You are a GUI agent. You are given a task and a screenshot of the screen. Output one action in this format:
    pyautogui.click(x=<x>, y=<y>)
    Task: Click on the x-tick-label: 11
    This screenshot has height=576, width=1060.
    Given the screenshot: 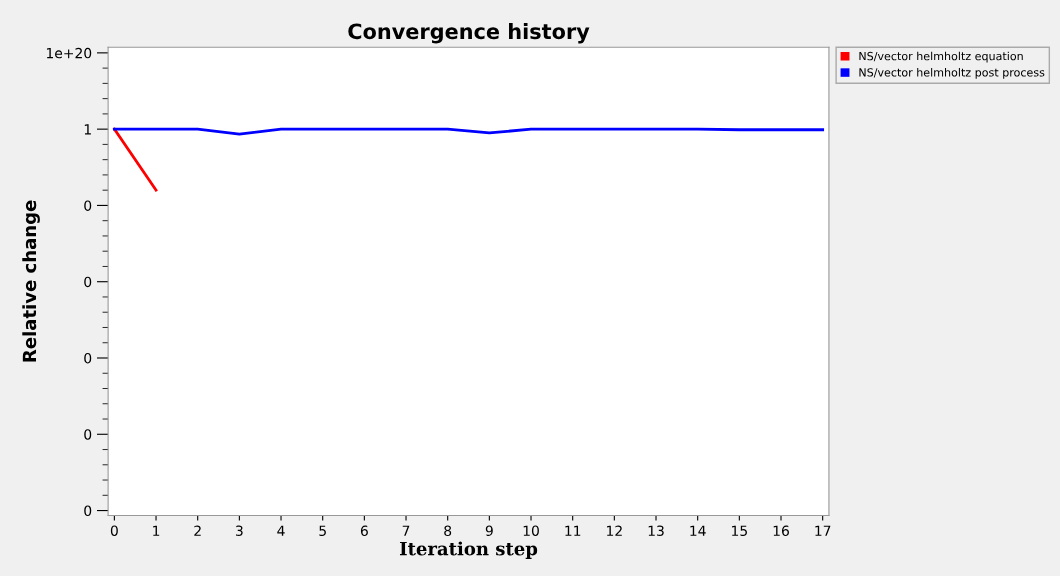 What is the action you would take?
    pyautogui.click(x=573, y=530)
    